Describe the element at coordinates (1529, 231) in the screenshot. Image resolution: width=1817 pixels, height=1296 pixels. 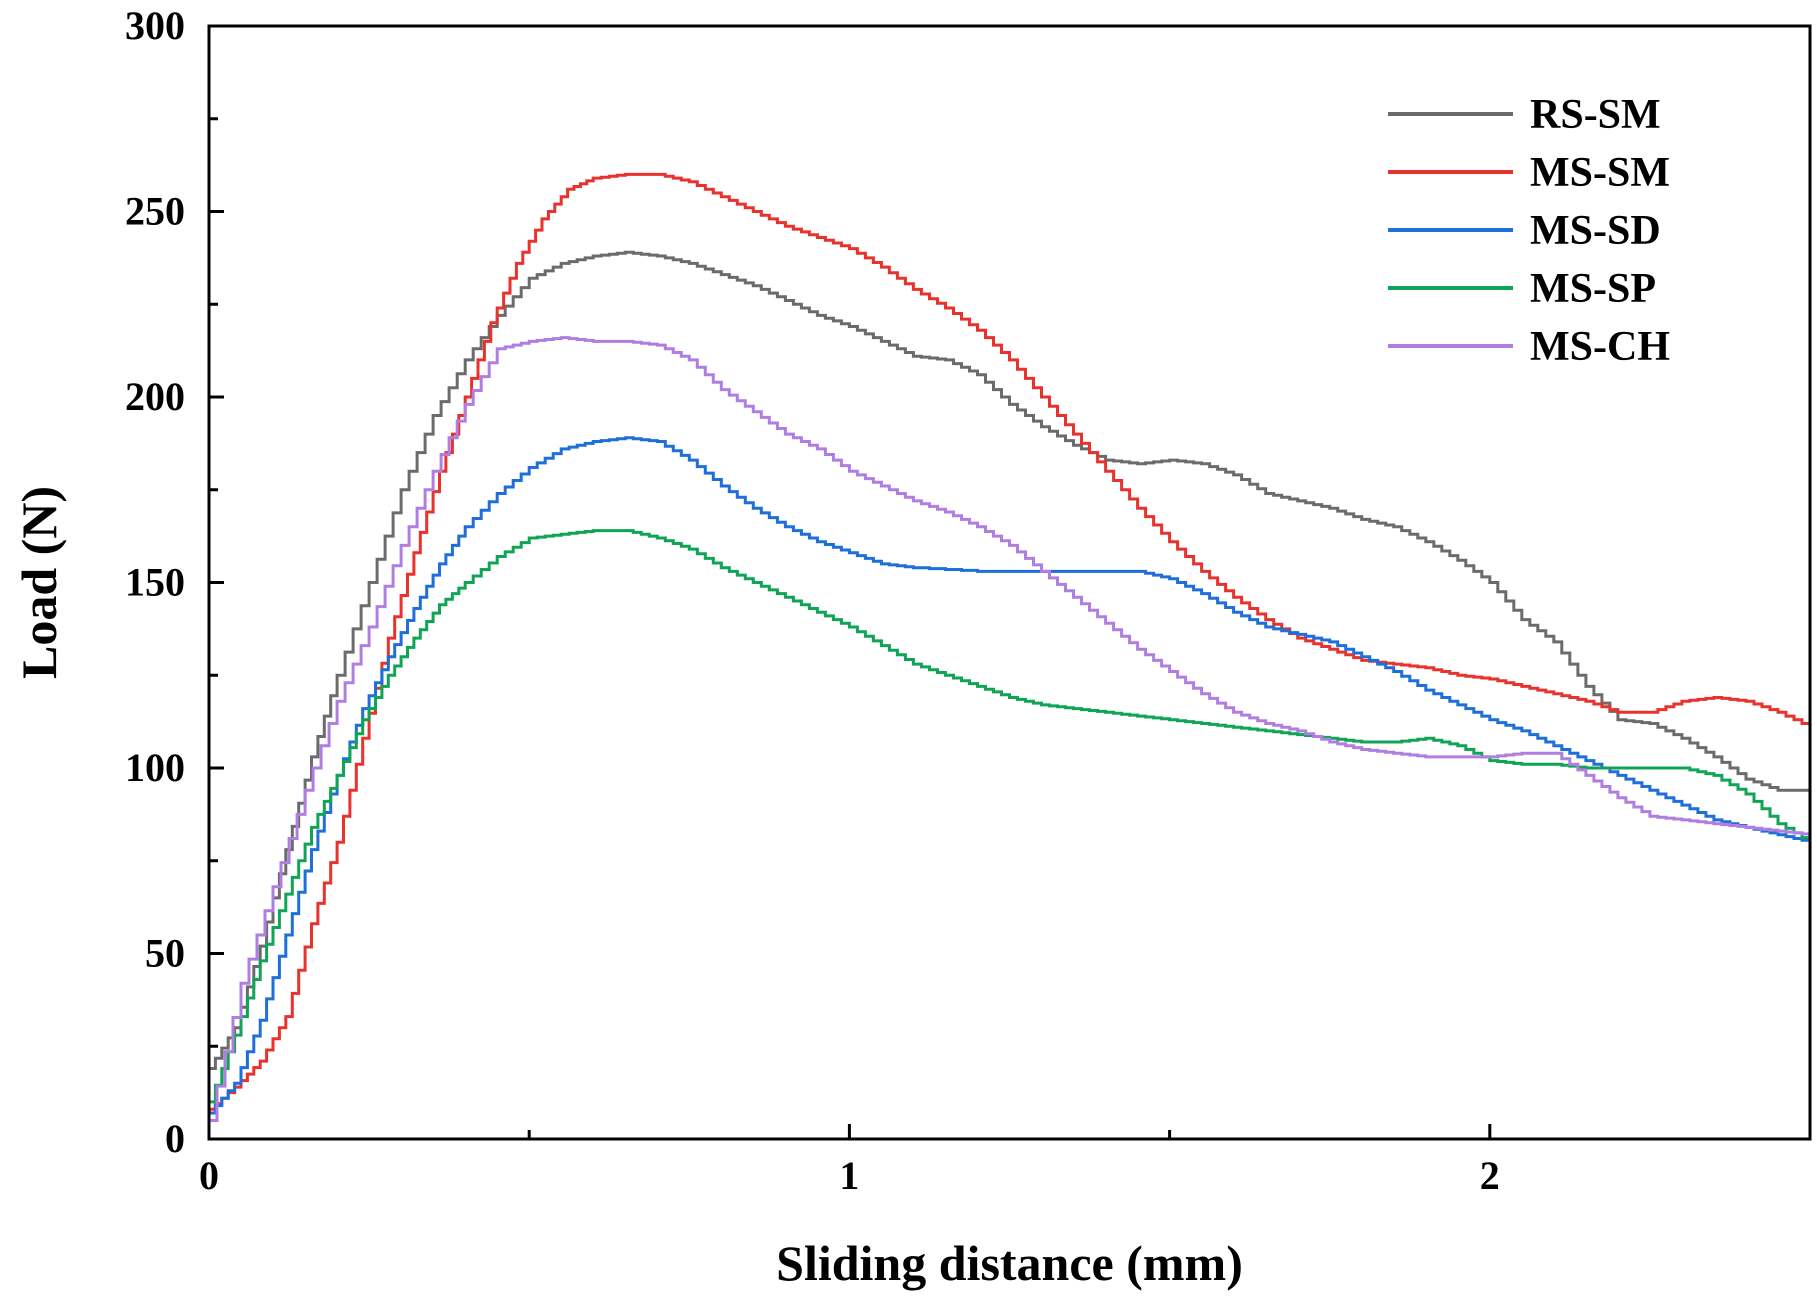
I see `legend: RS-SM MS-SM MS-SD MS-SP MS-CH` at that location.